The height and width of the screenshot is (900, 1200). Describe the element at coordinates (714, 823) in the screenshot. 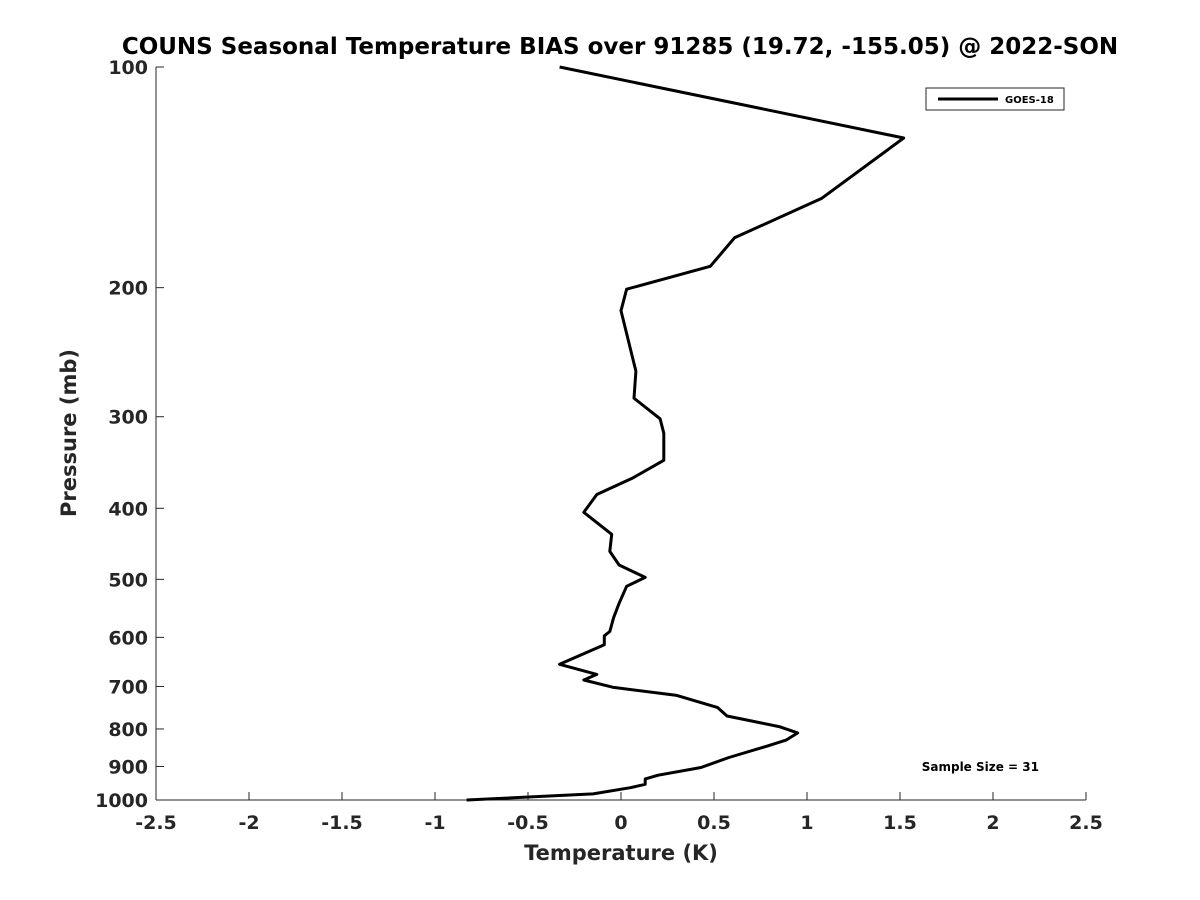

I see `x-tick-label: 0.5` at that location.